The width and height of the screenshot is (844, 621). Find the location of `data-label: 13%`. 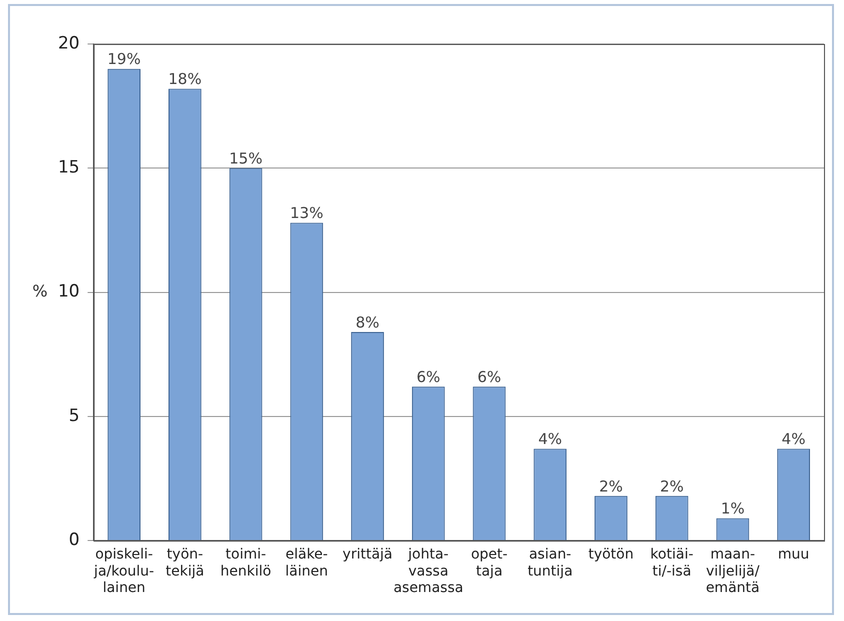

data-label: 13% is located at coordinates (307, 213).